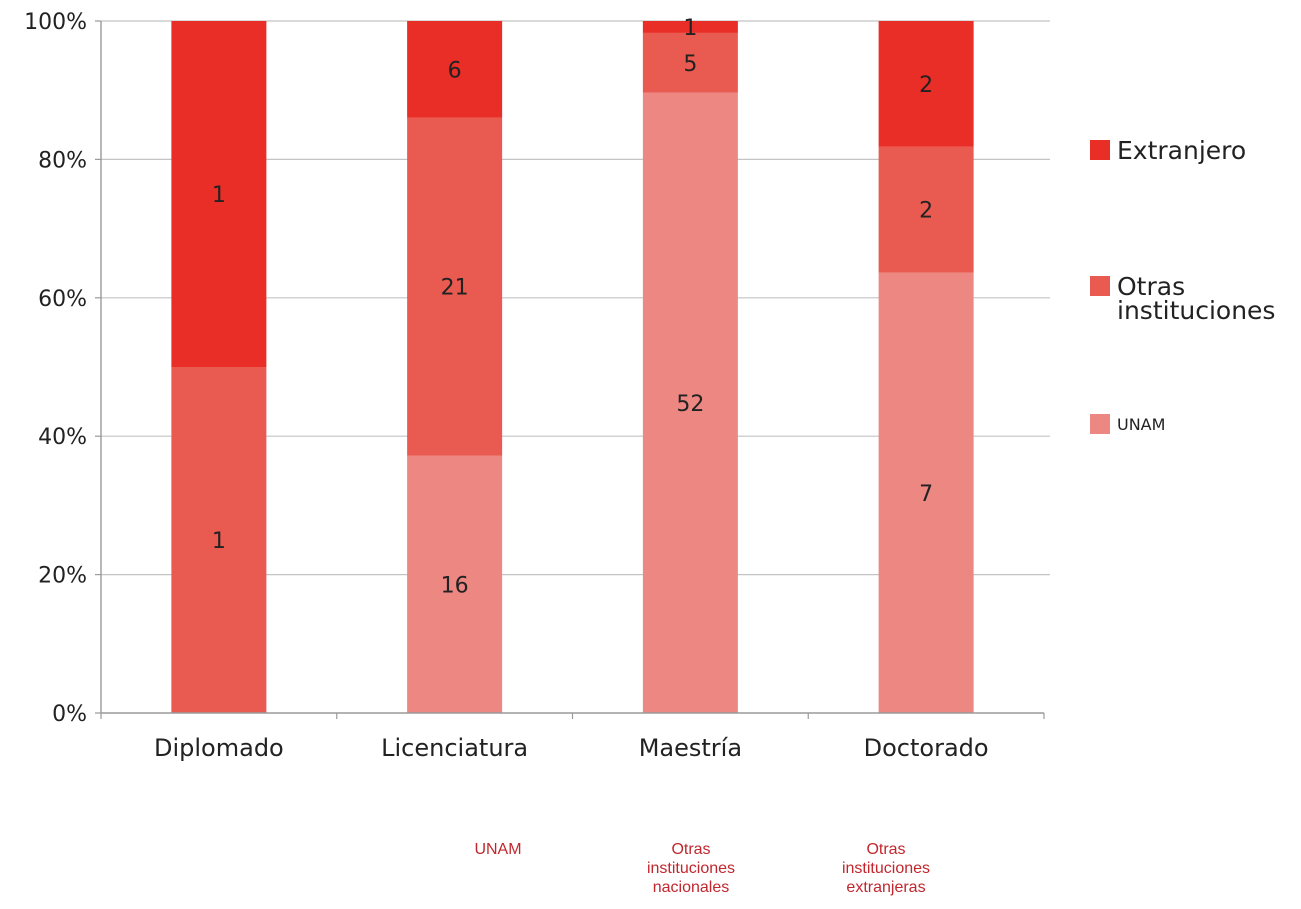 The width and height of the screenshot is (1301, 909). Describe the element at coordinates (1196, 310) in the screenshot. I see `legend-label: instituciones` at that location.